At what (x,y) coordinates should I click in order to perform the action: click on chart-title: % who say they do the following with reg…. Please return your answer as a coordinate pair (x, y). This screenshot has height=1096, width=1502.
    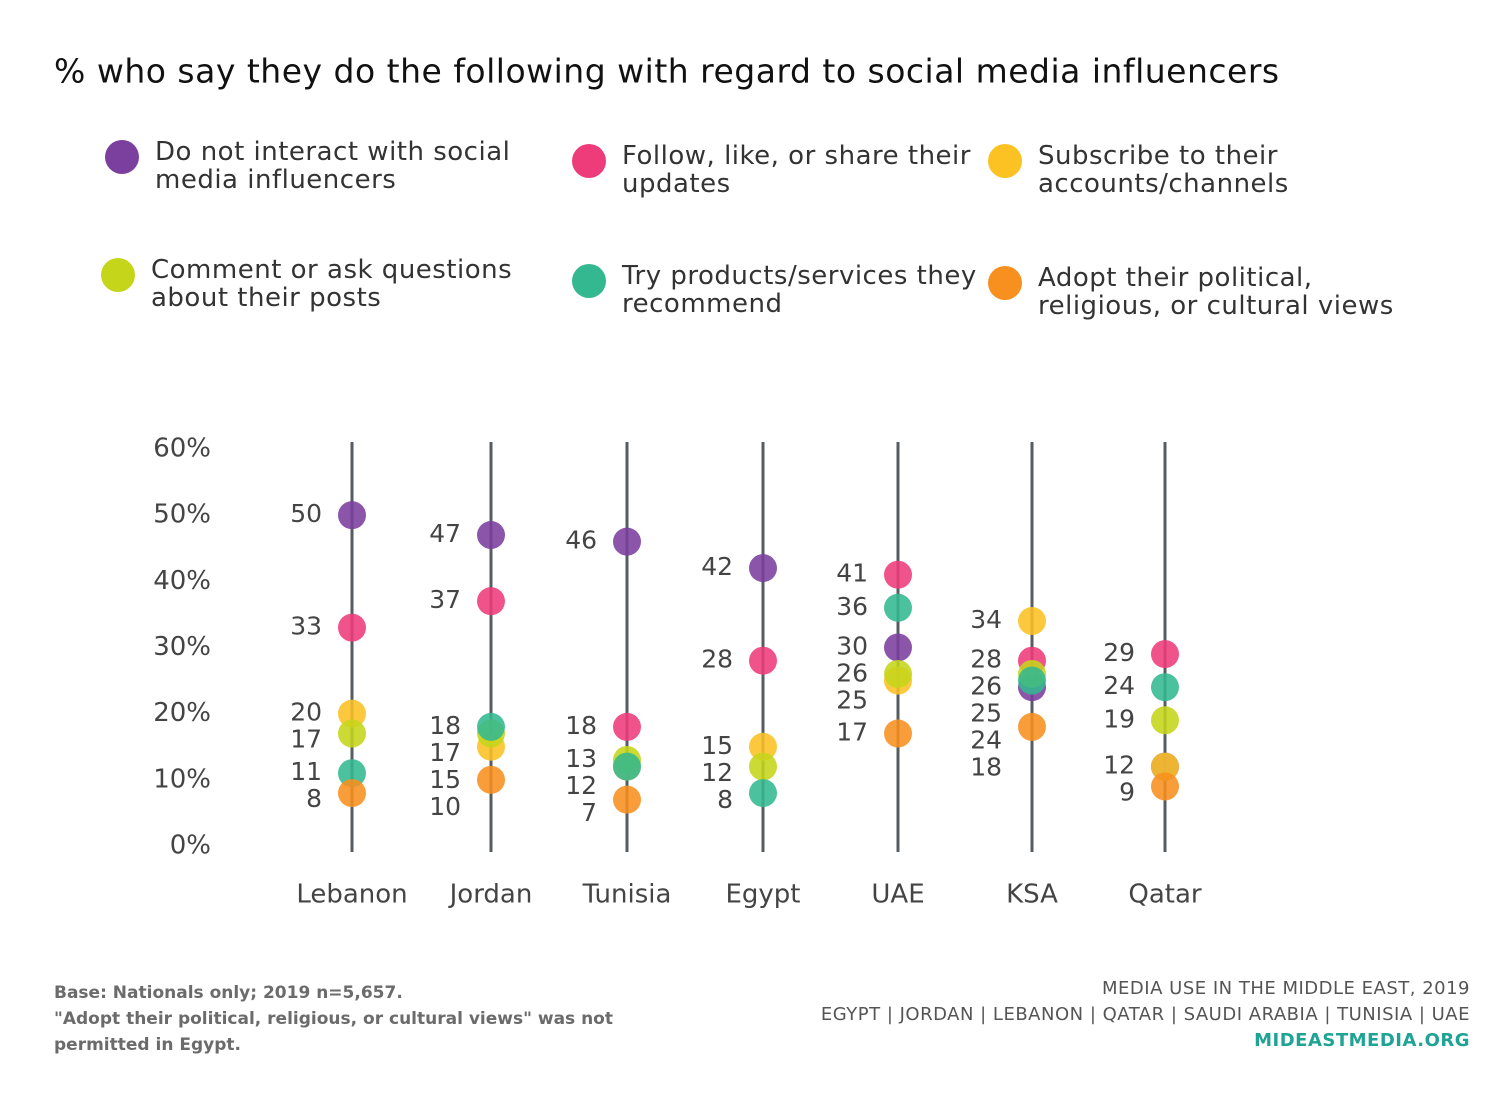
    Looking at the image, I should click on (667, 71).